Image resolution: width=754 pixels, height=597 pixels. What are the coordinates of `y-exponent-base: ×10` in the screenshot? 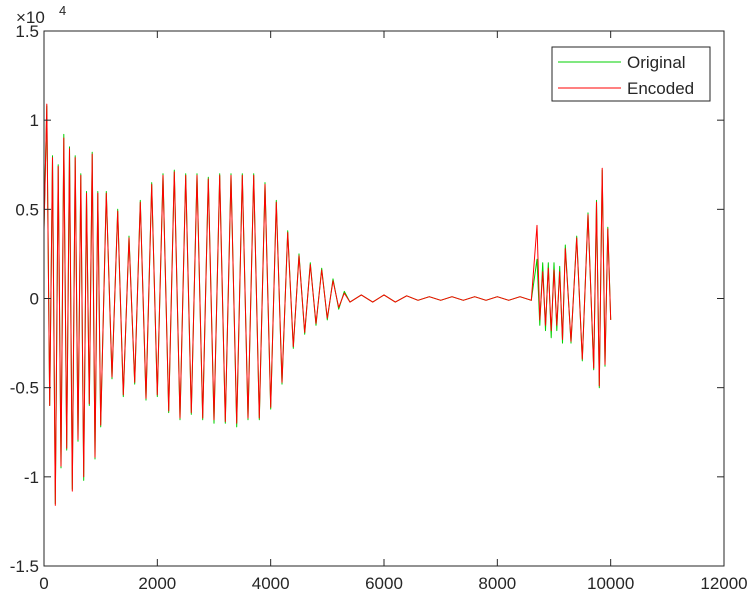 It's located at (30, 17).